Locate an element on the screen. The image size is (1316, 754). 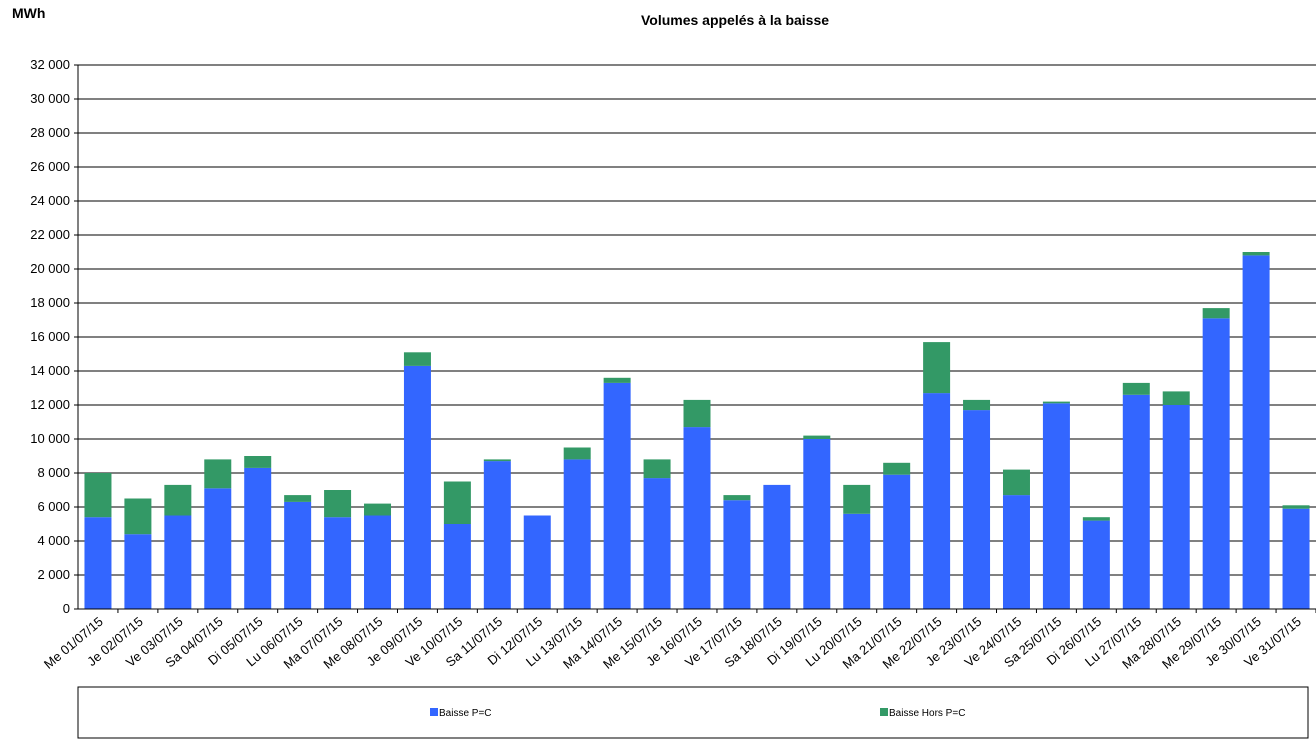
y-tick-label: 28 000 is located at coordinates (50, 132).